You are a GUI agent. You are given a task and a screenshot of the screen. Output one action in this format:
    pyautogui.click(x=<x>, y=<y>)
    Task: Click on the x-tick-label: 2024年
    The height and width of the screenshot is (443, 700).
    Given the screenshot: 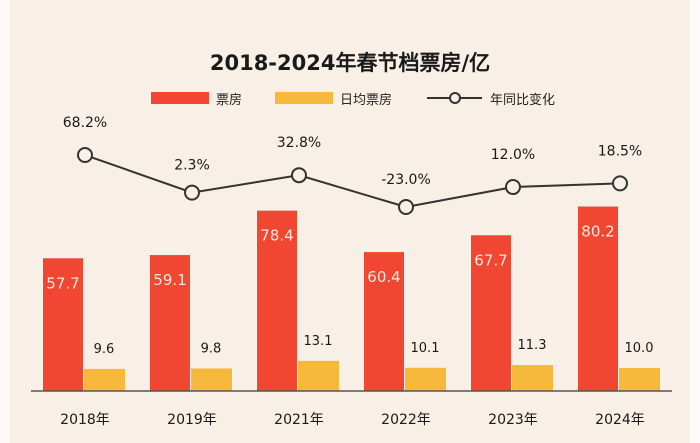 What is the action you would take?
    pyautogui.click(x=620, y=420)
    